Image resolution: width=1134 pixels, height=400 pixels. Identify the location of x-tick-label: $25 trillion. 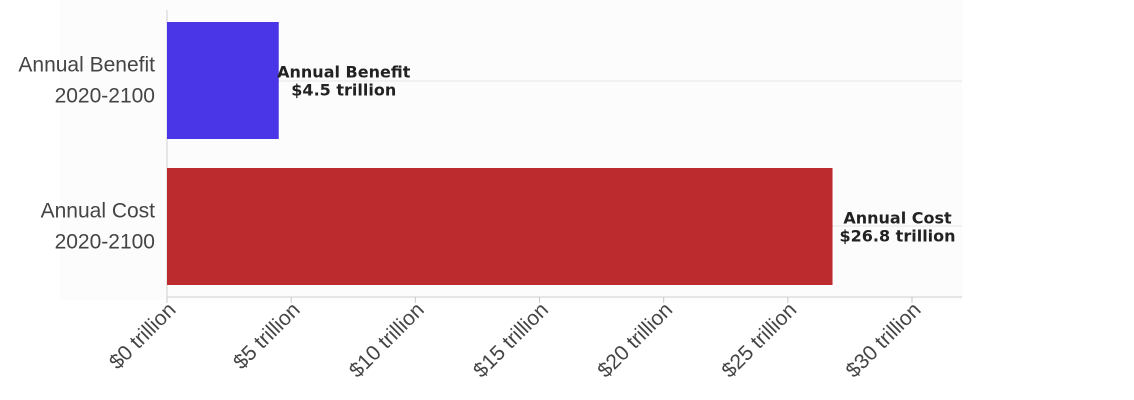
(759, 340).